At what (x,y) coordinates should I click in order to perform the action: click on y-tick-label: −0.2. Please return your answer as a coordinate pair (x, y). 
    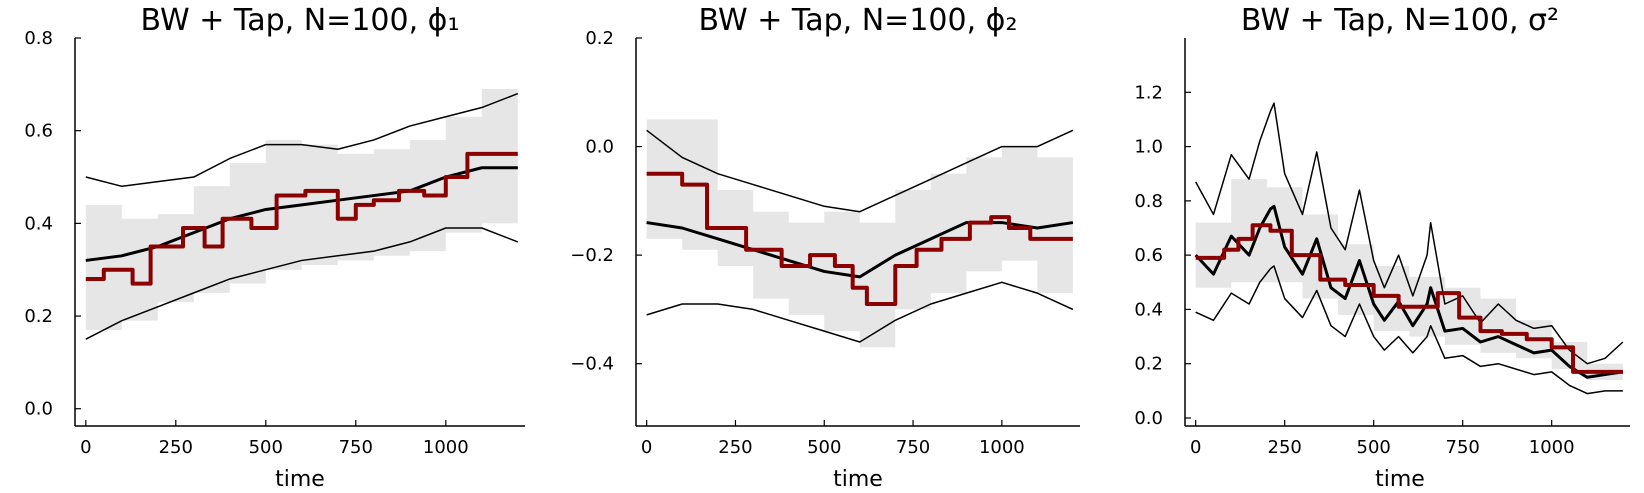
    Looking at the image, I should click on (592, 255).